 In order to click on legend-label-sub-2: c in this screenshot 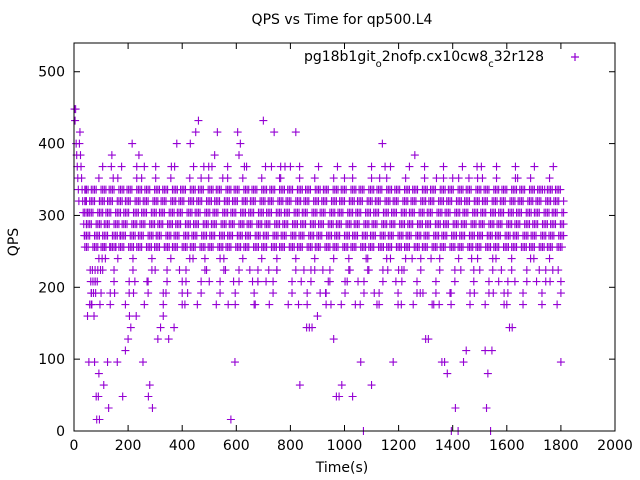, I will do `click(491, 64)`.